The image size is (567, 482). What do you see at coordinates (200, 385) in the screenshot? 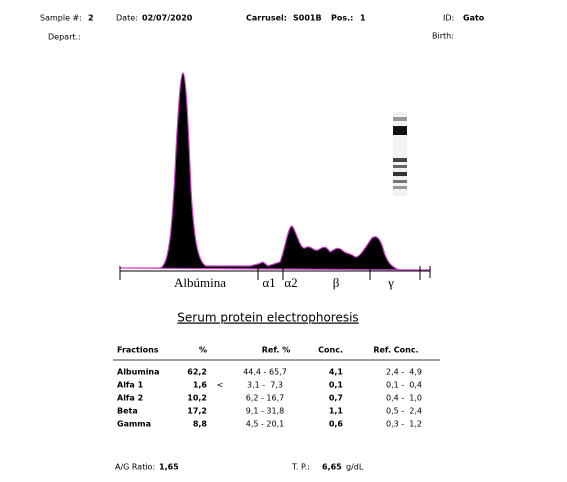
I see `table-cell: 1,6` at bounding box center [200, 385].